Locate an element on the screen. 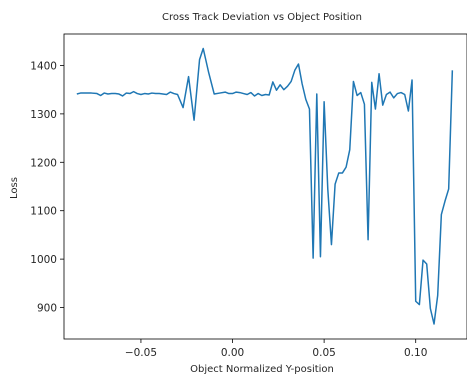 The width and height of the screenshot is (467, 377). y-axis: 900 1000 1100 1200 1300 1400 is located at coordinates (47, 187).